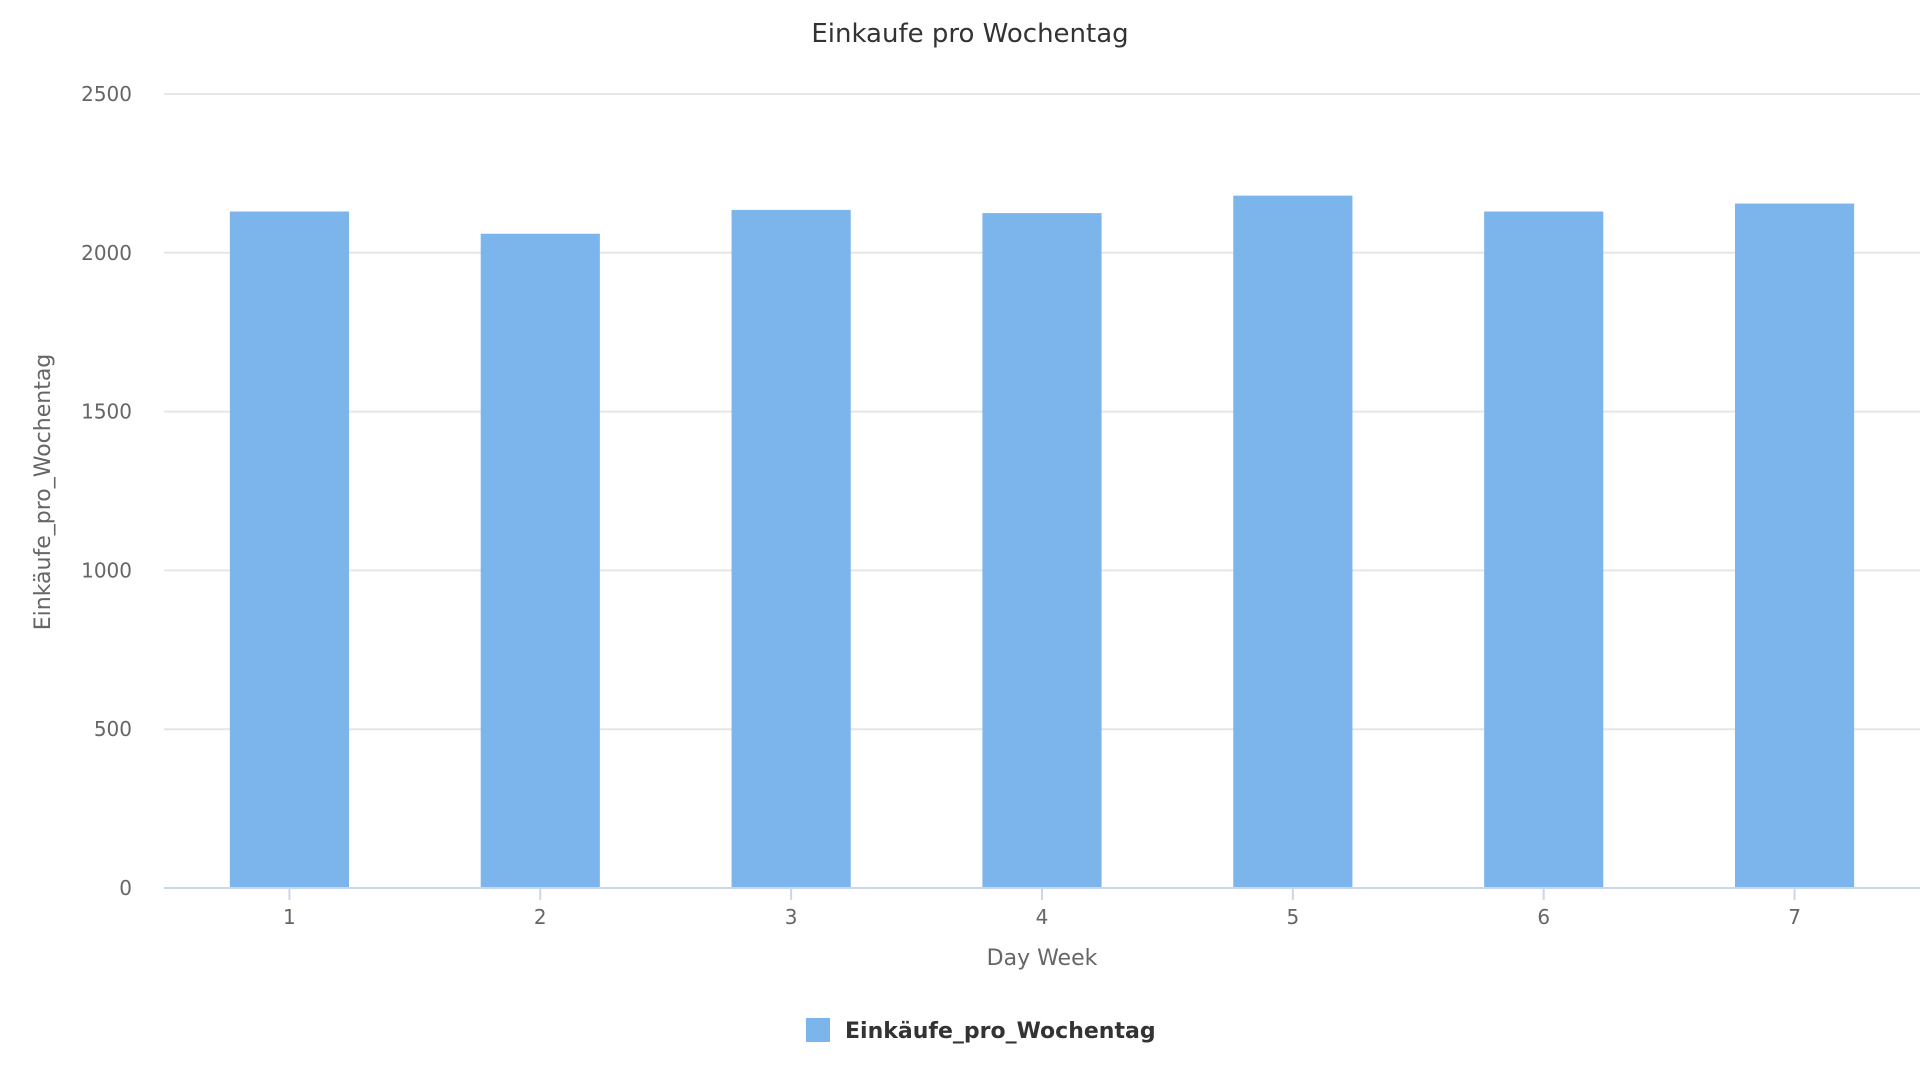 This screenshot has width=1920, height=1080. What do you see at coordinates (106, 253) in the screenshot?
I see `y-tick-label: 2000` at bounding box center [106, 253].